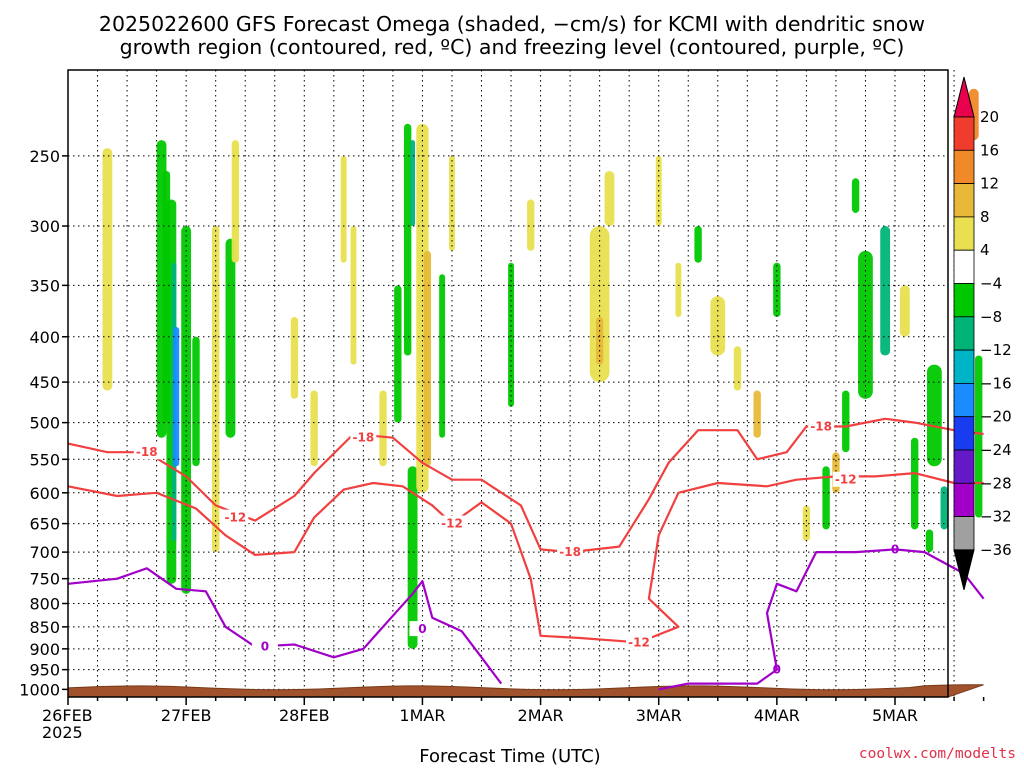 This screenshot has width=1024, height=768. I want to click on y-tick-label: 750, so click(44, 579).